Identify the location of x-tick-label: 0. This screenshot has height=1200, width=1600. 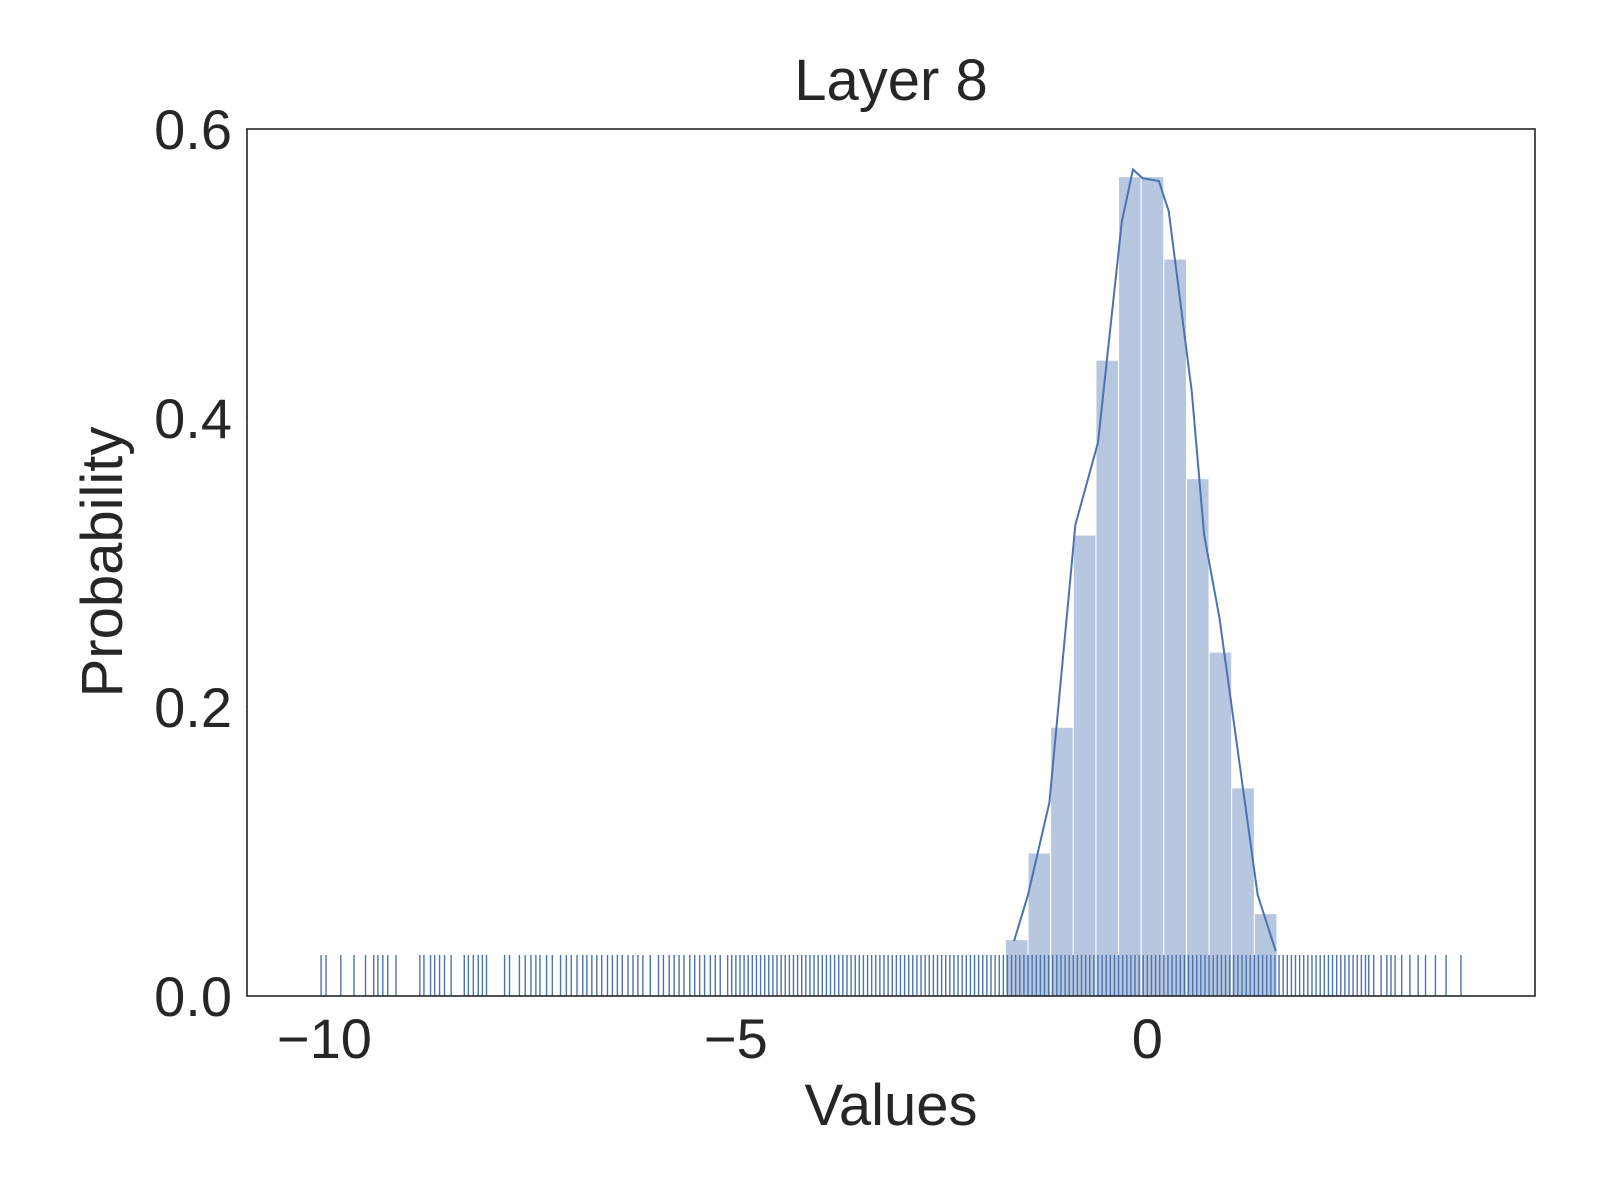
(1147, 1038).